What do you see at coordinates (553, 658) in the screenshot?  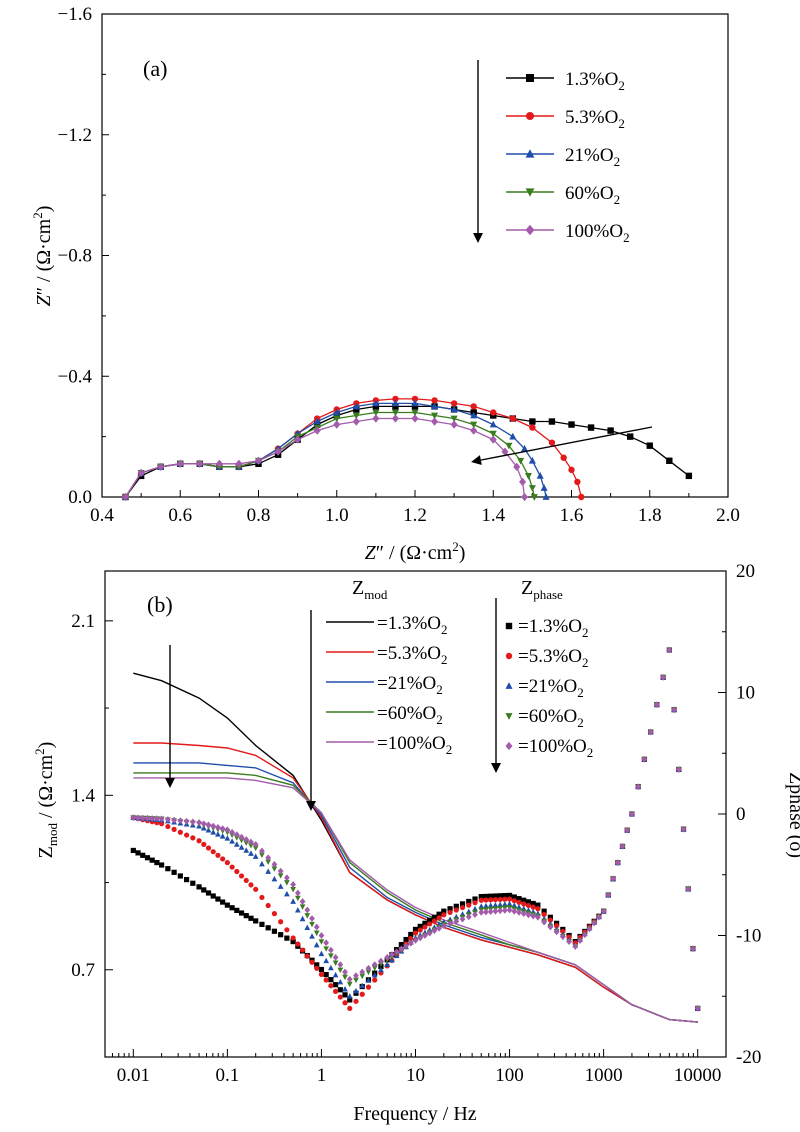 I see `legend-label-zphase-5.3: =5.3%O2` at bounding box center [553, 658].